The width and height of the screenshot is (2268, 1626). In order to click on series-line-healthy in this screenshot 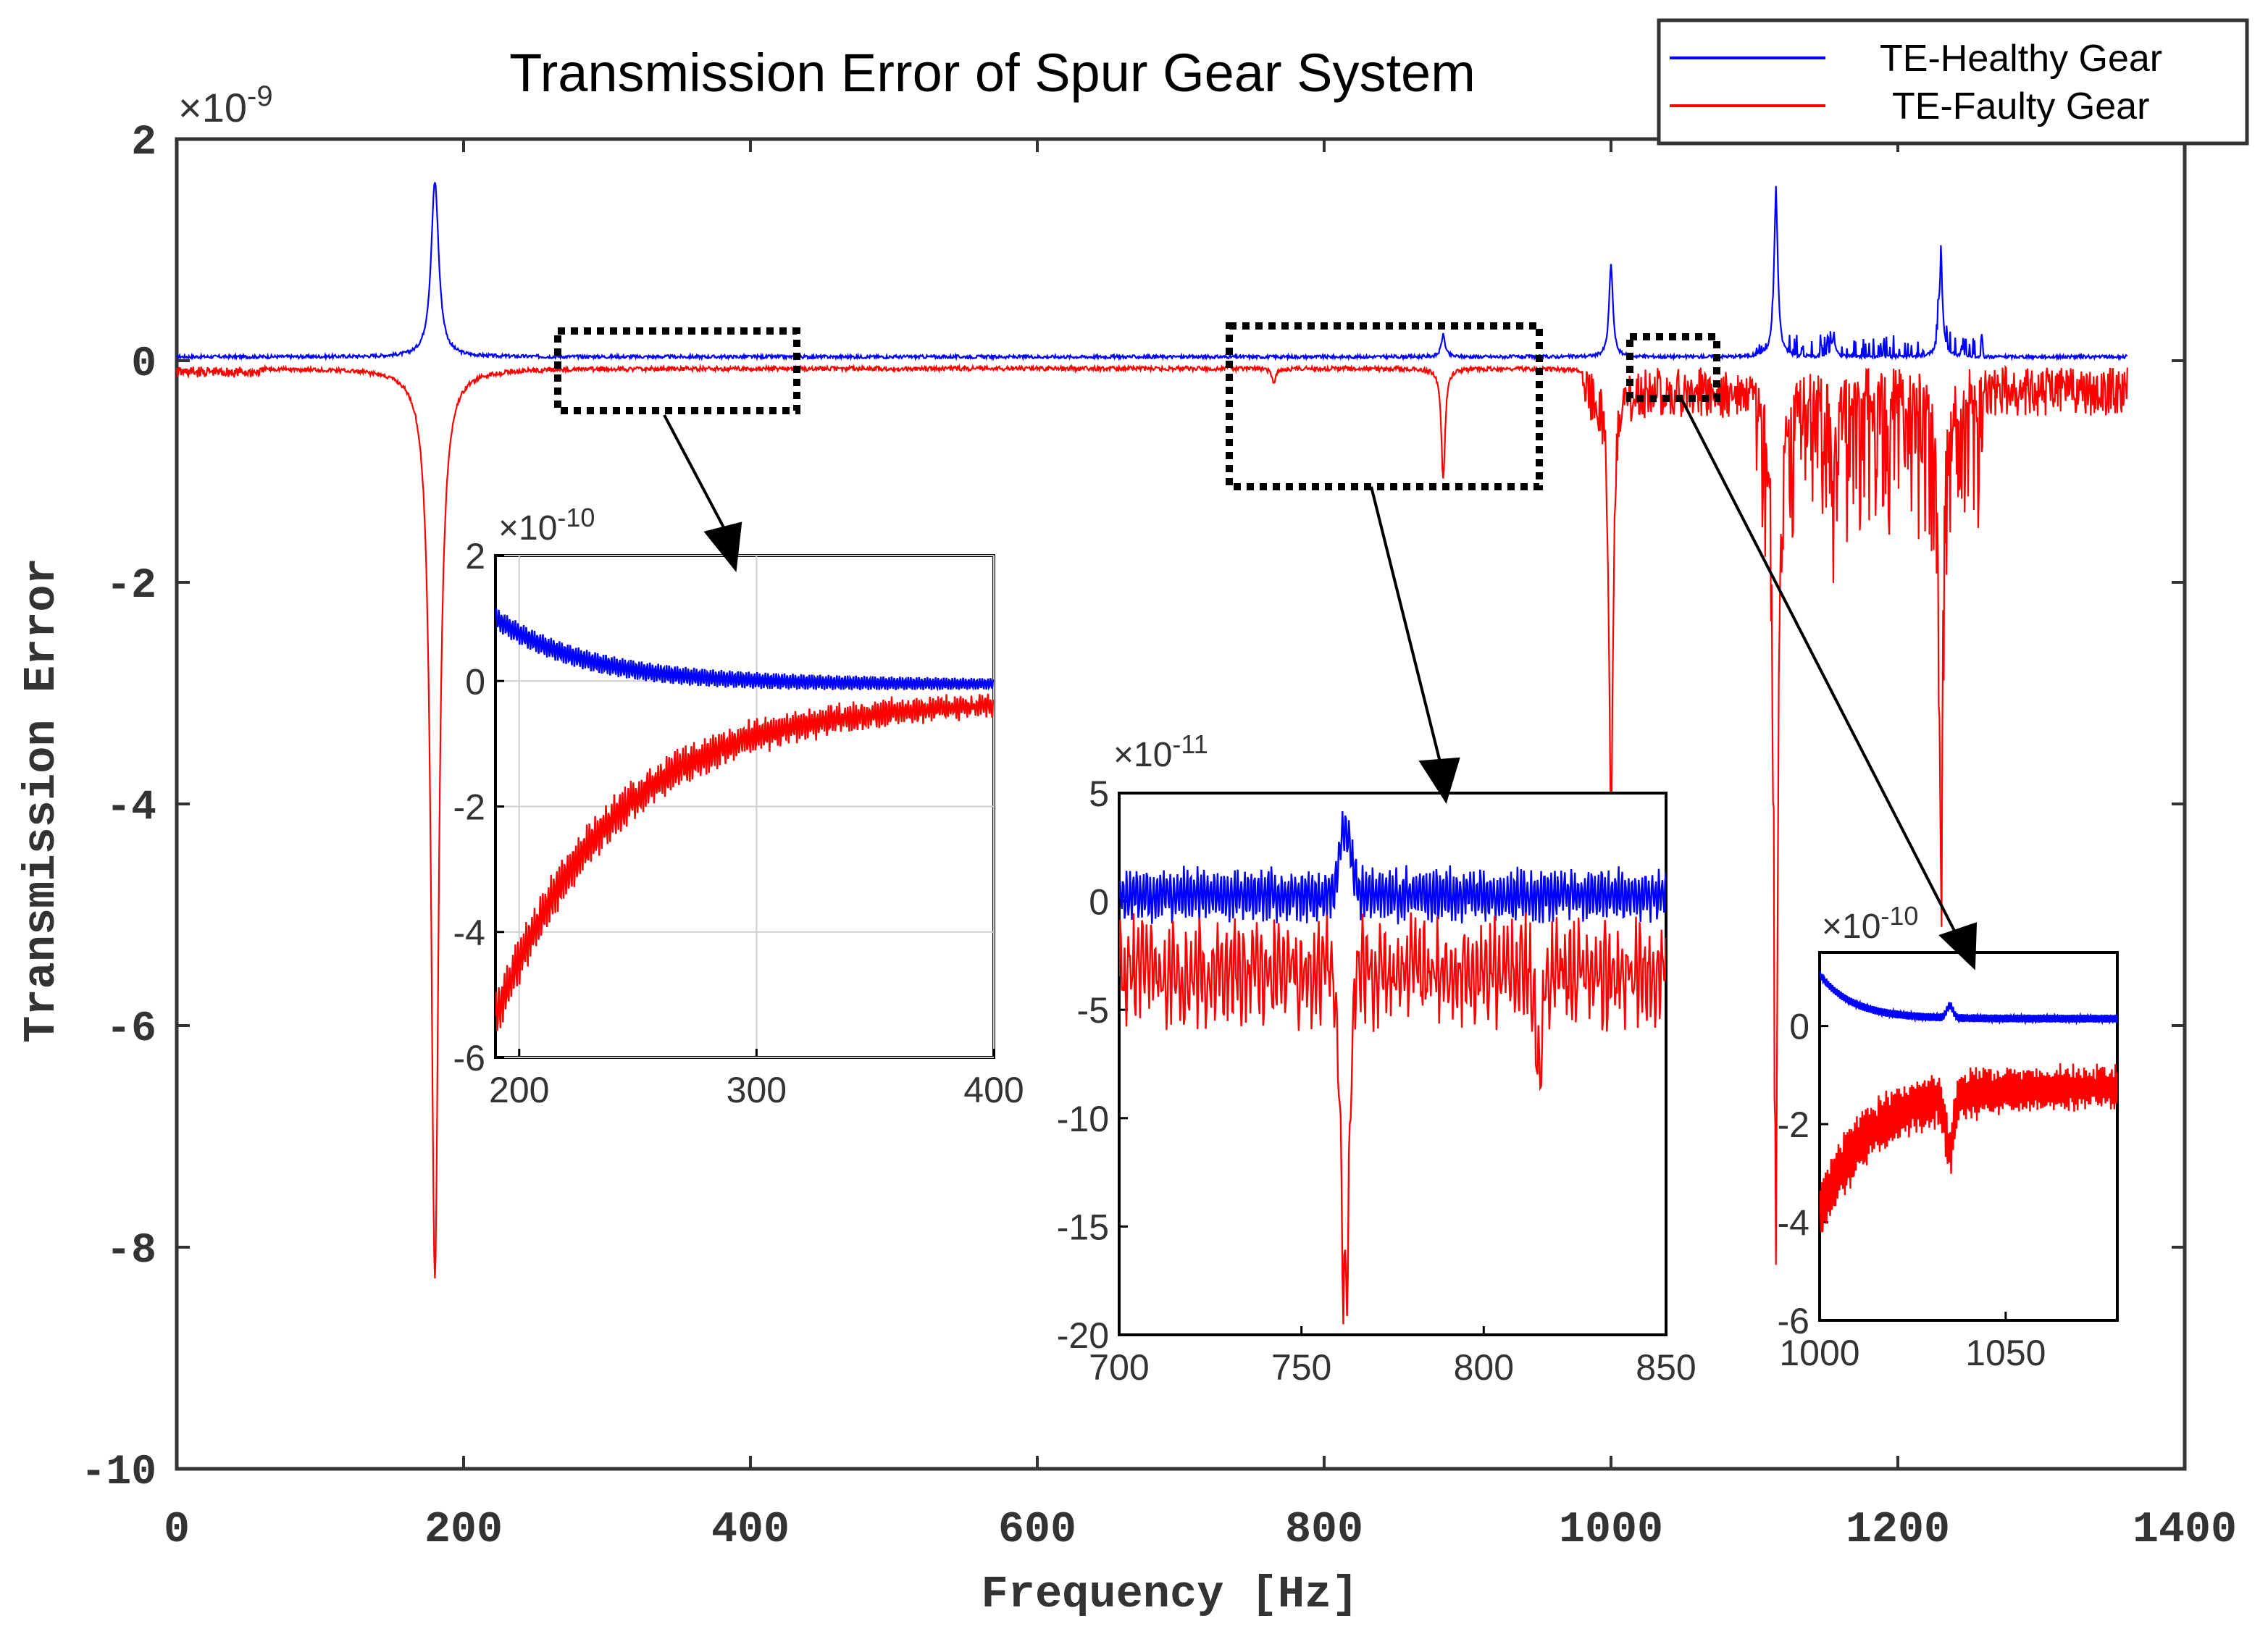, I will do `click(1152, 272)`.